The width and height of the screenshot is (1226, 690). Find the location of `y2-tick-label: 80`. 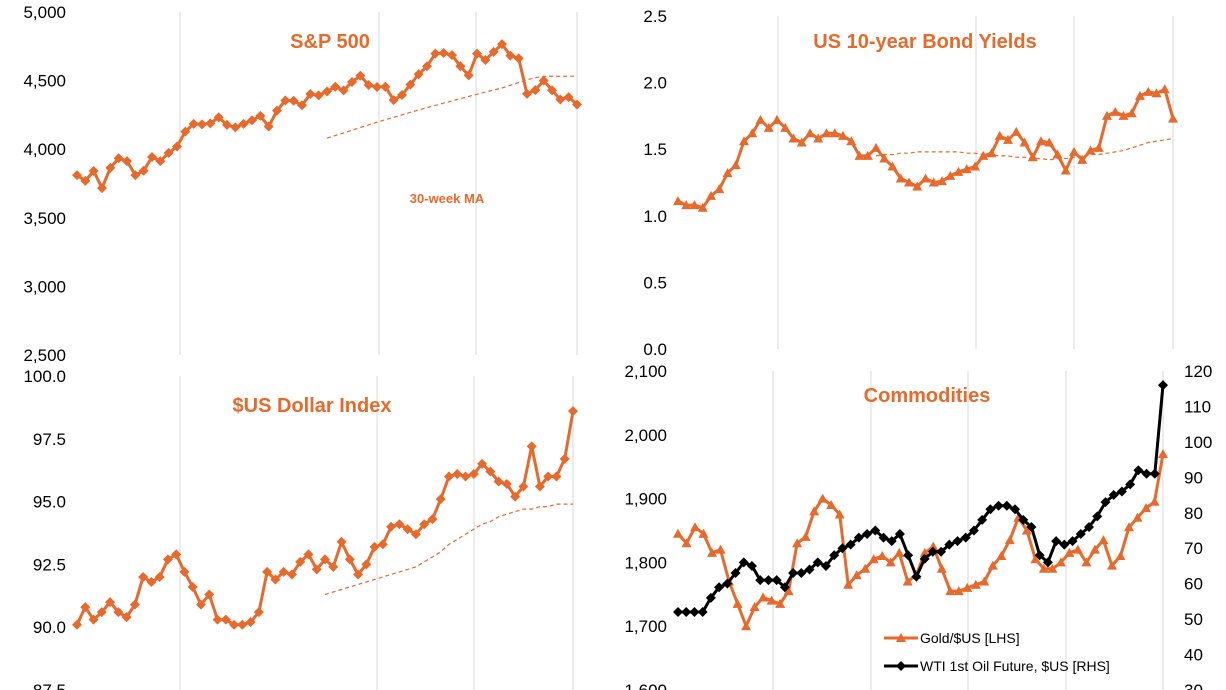

y2-tick-label: 80 is located at coordinates (1193, 513).